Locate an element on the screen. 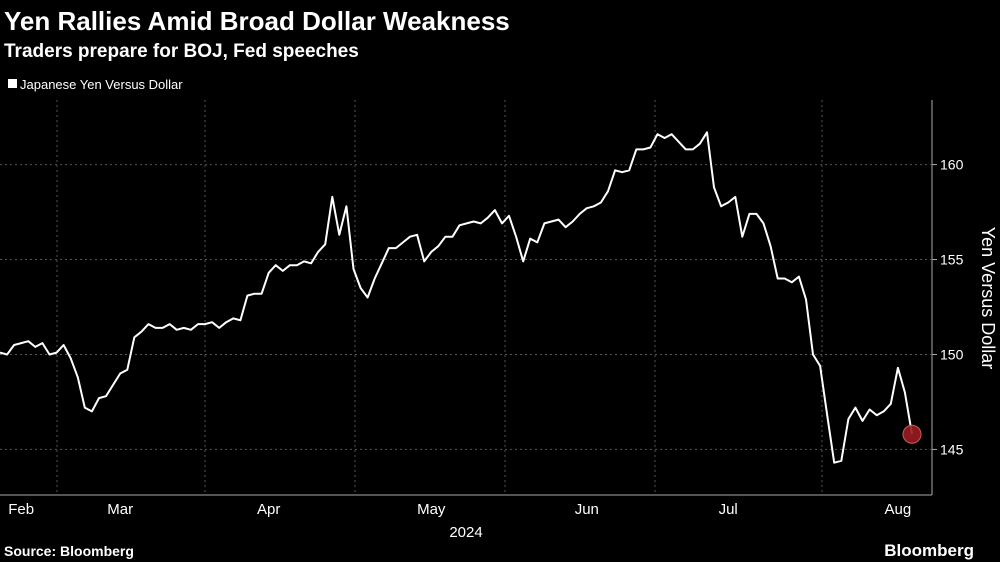 This screenshot has height=562, width=1000. y-tick-label: 160 is located at coordinates (952, 165).